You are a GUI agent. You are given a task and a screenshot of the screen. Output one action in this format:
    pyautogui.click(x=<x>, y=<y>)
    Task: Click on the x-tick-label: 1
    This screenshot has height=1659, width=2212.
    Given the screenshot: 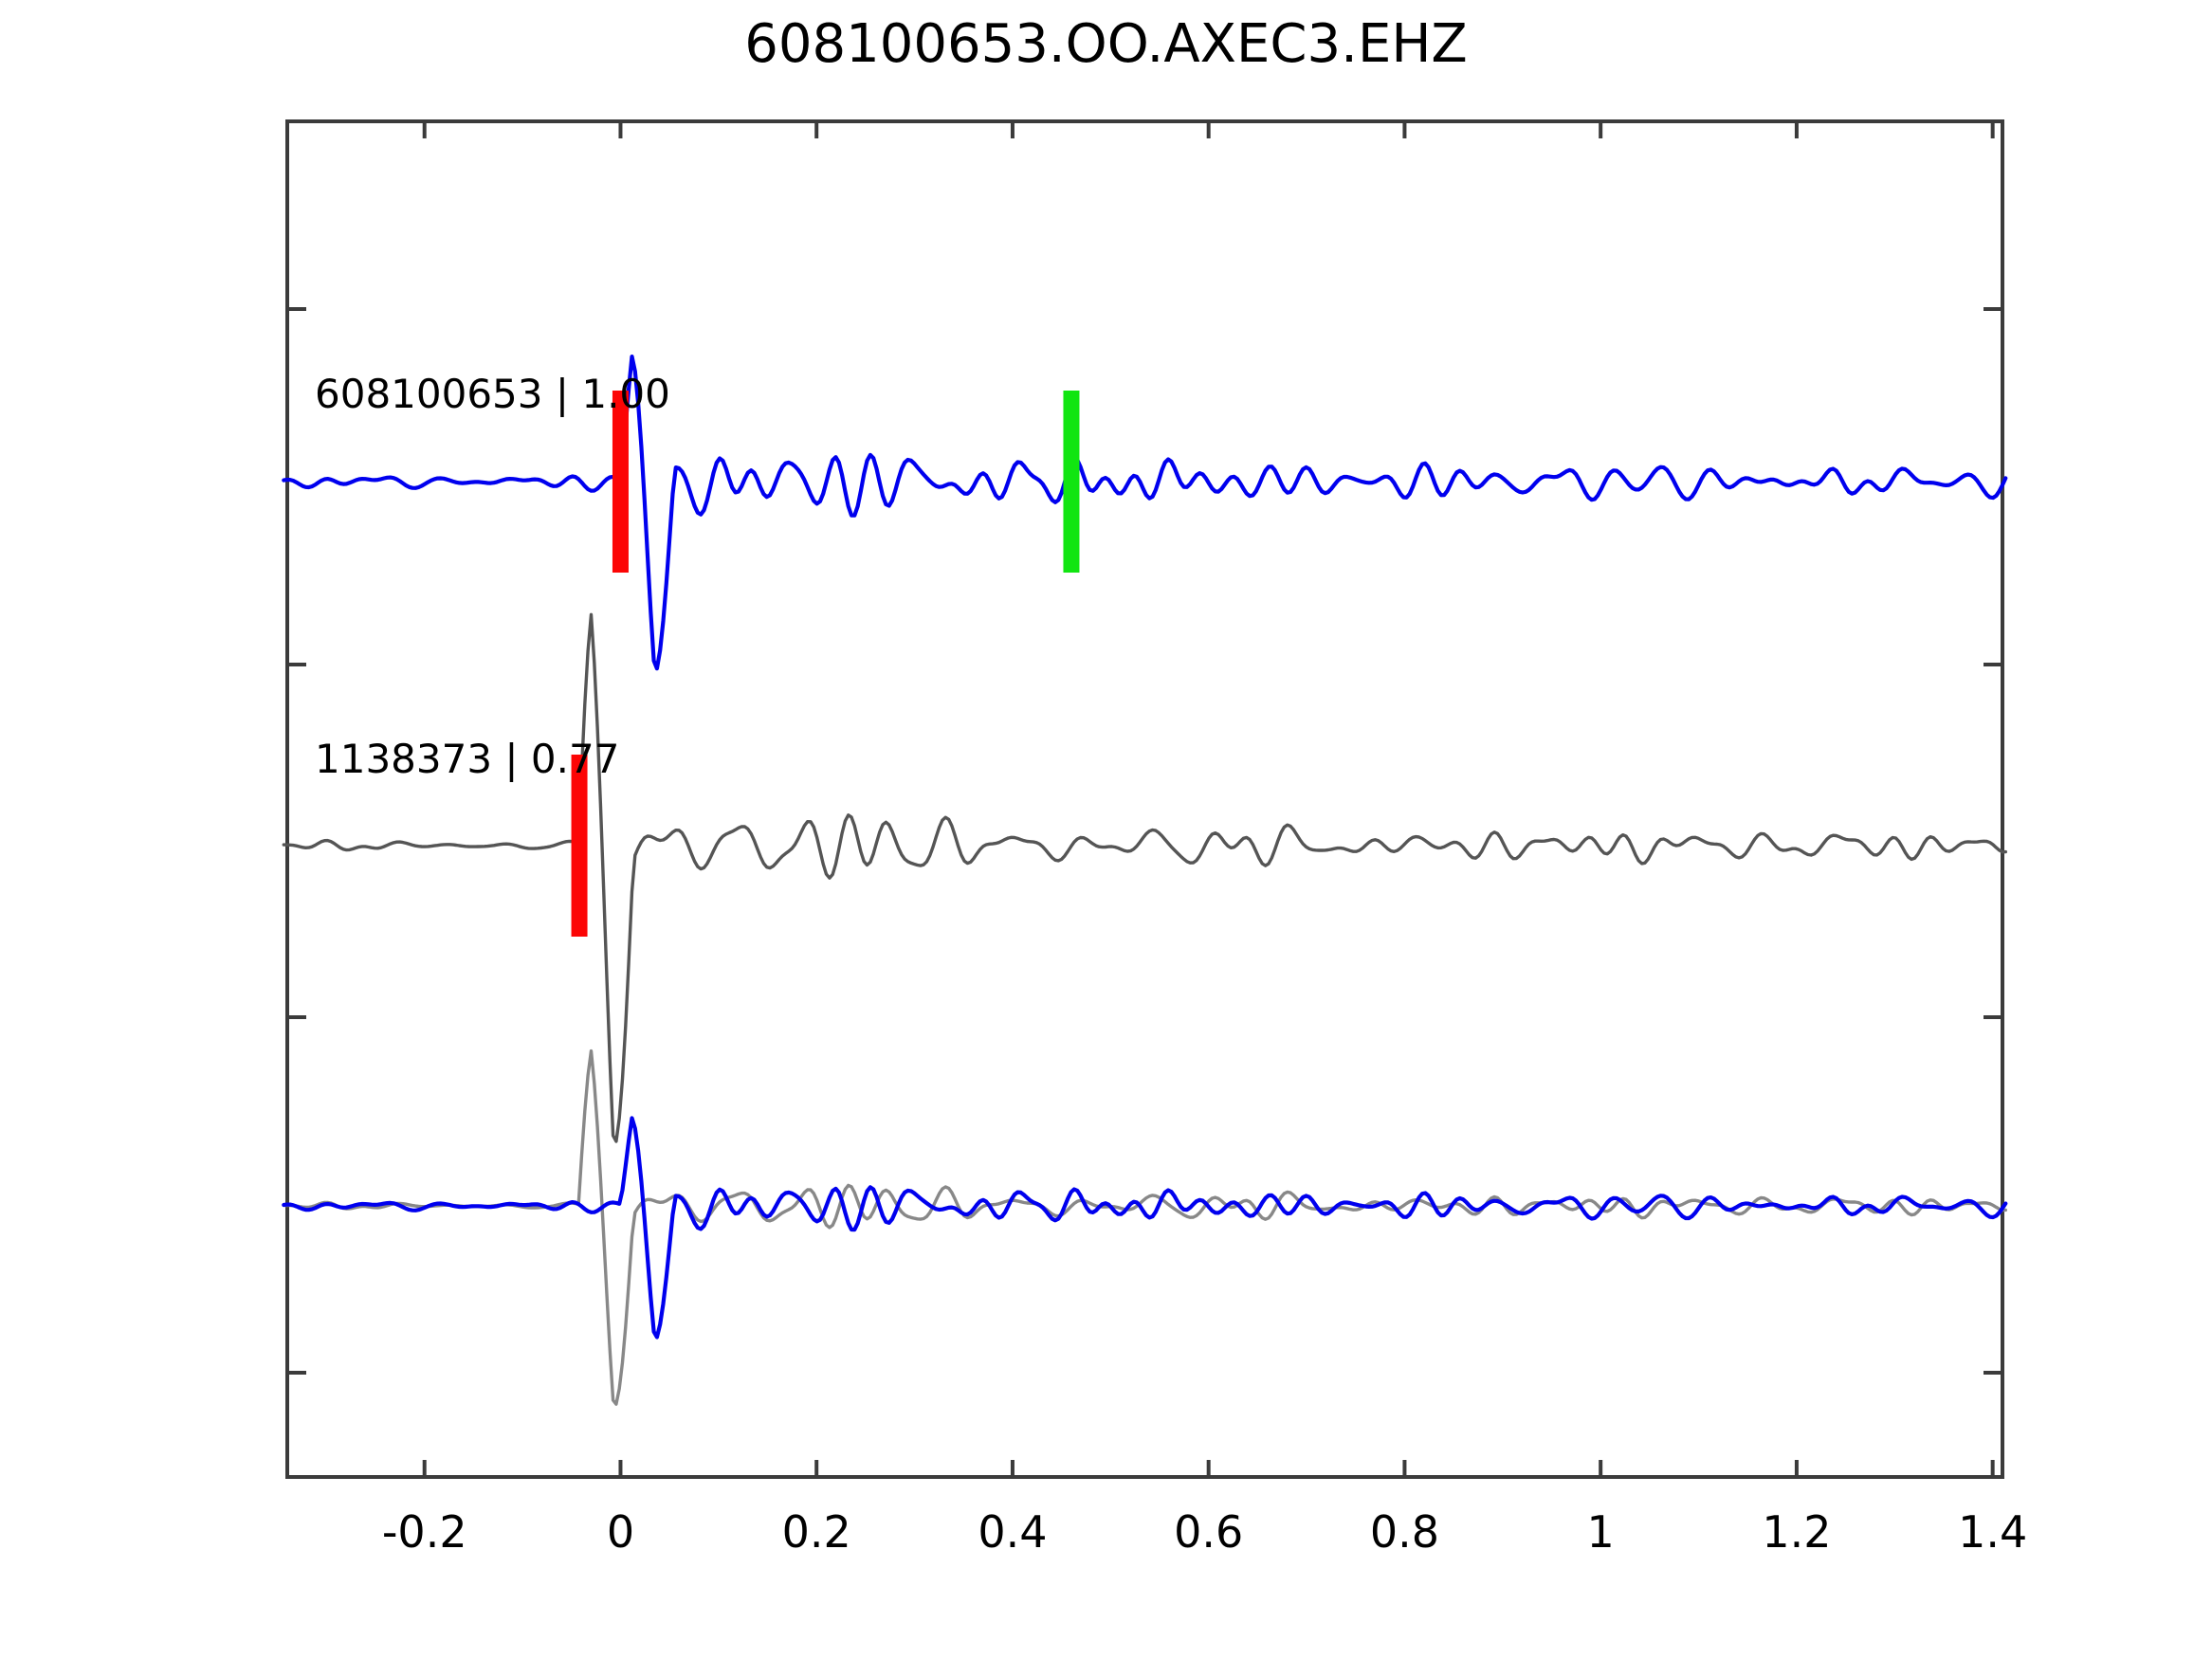 What is the action you would take?
    pyautogui.click(x=1601, y=1532)
    